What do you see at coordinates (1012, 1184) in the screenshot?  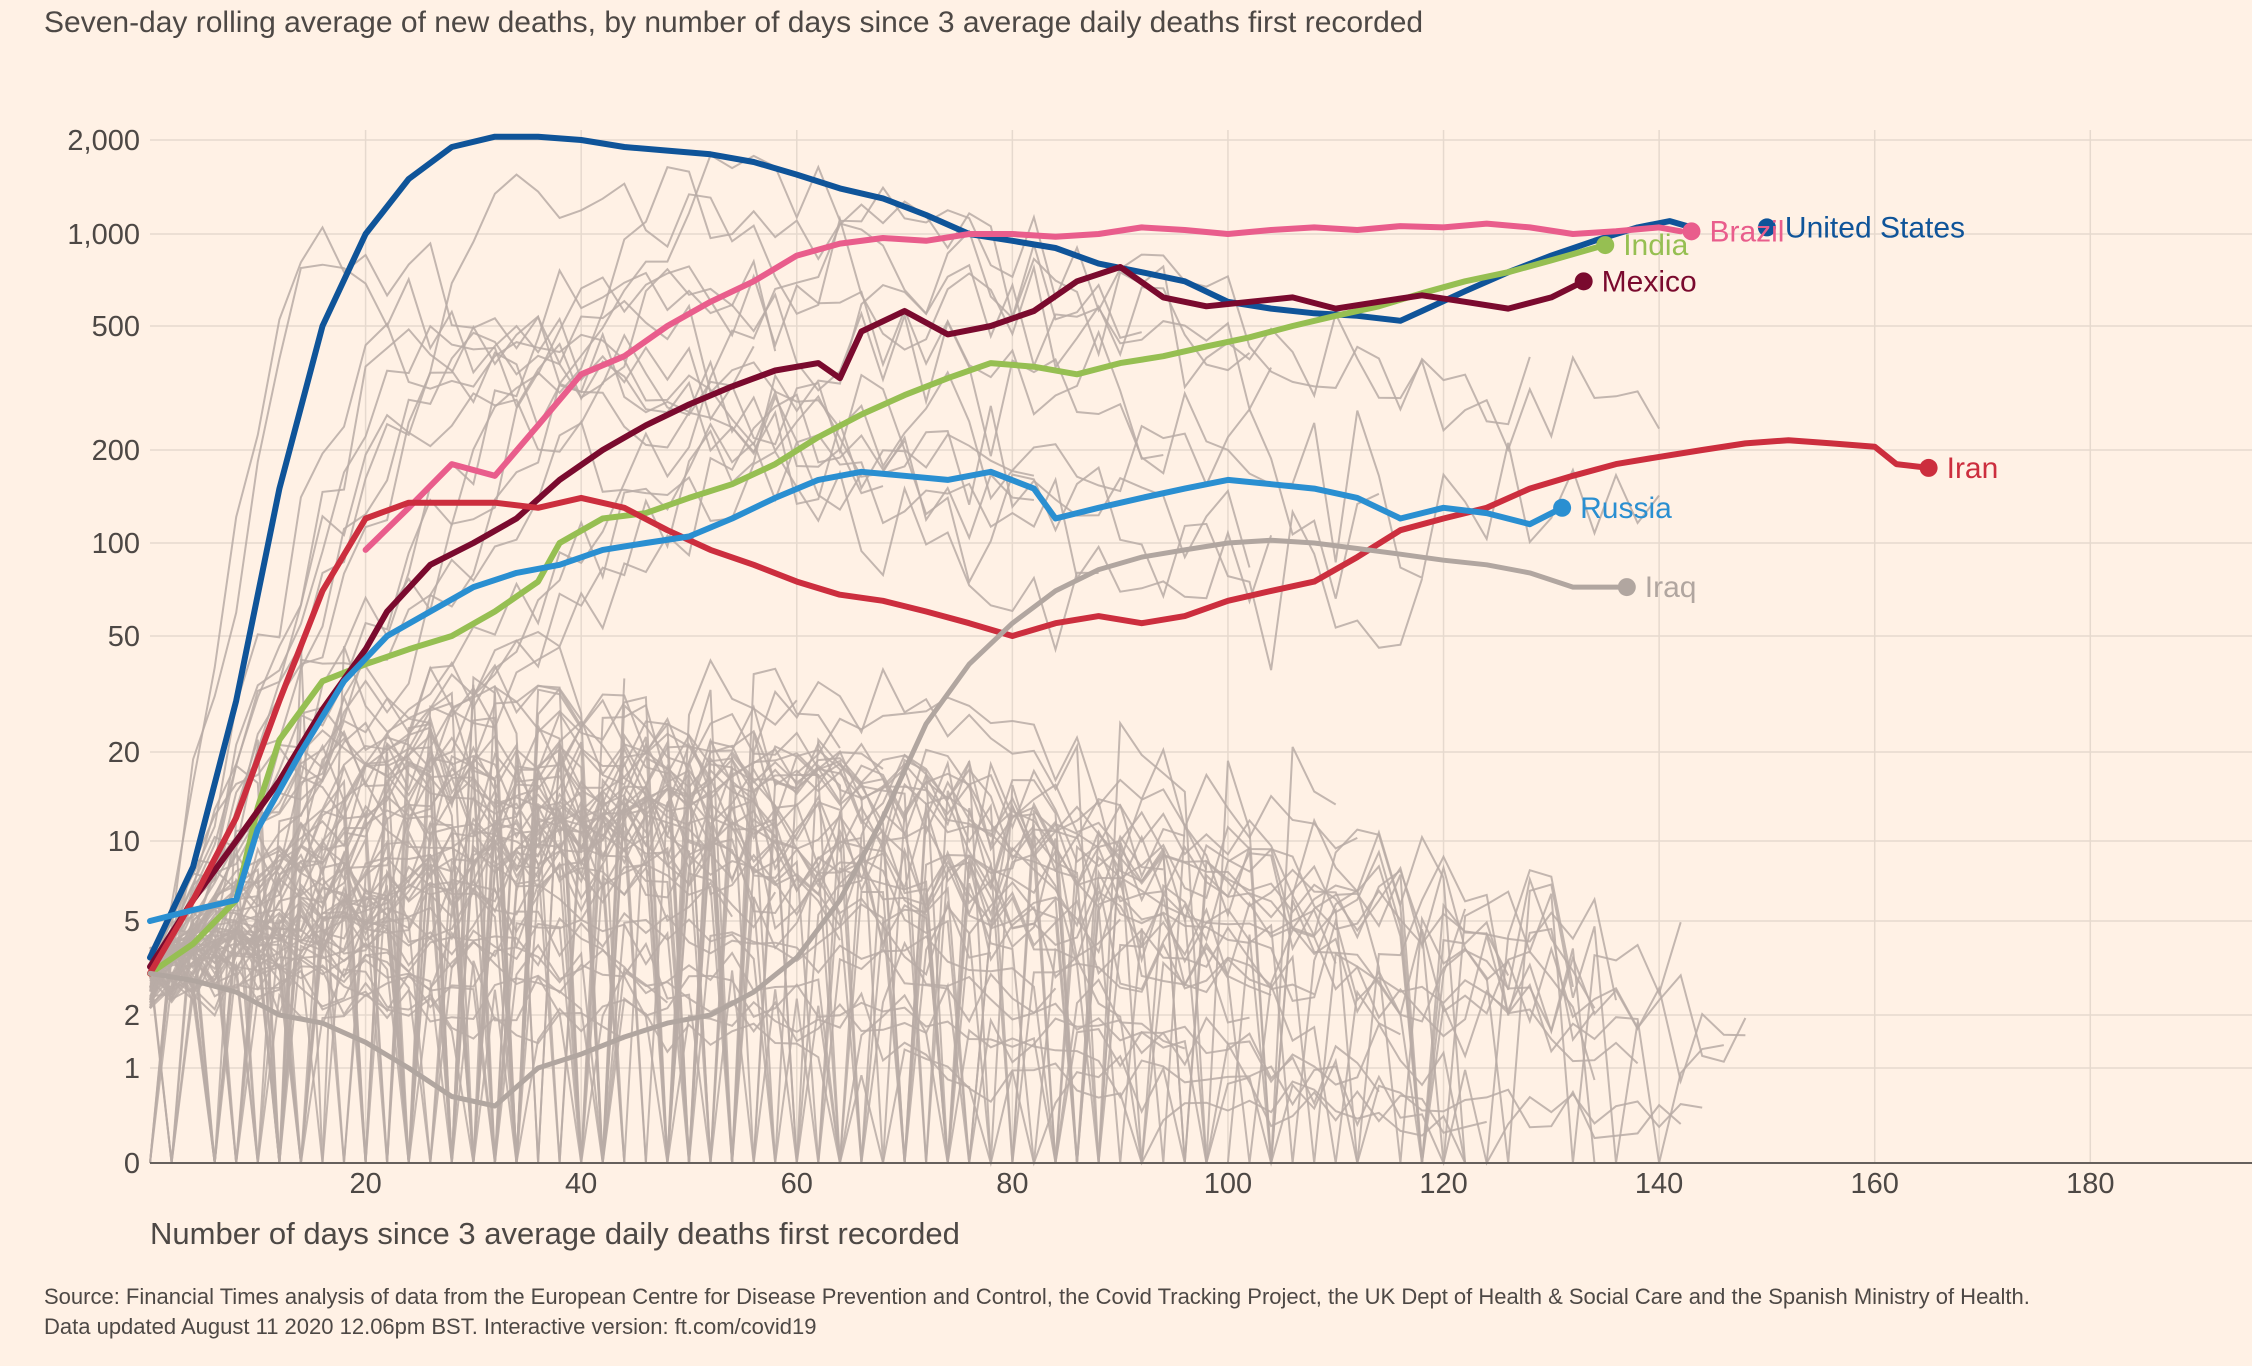 I see `x-tick-label: 80` at bounding box center [1012, 1184].